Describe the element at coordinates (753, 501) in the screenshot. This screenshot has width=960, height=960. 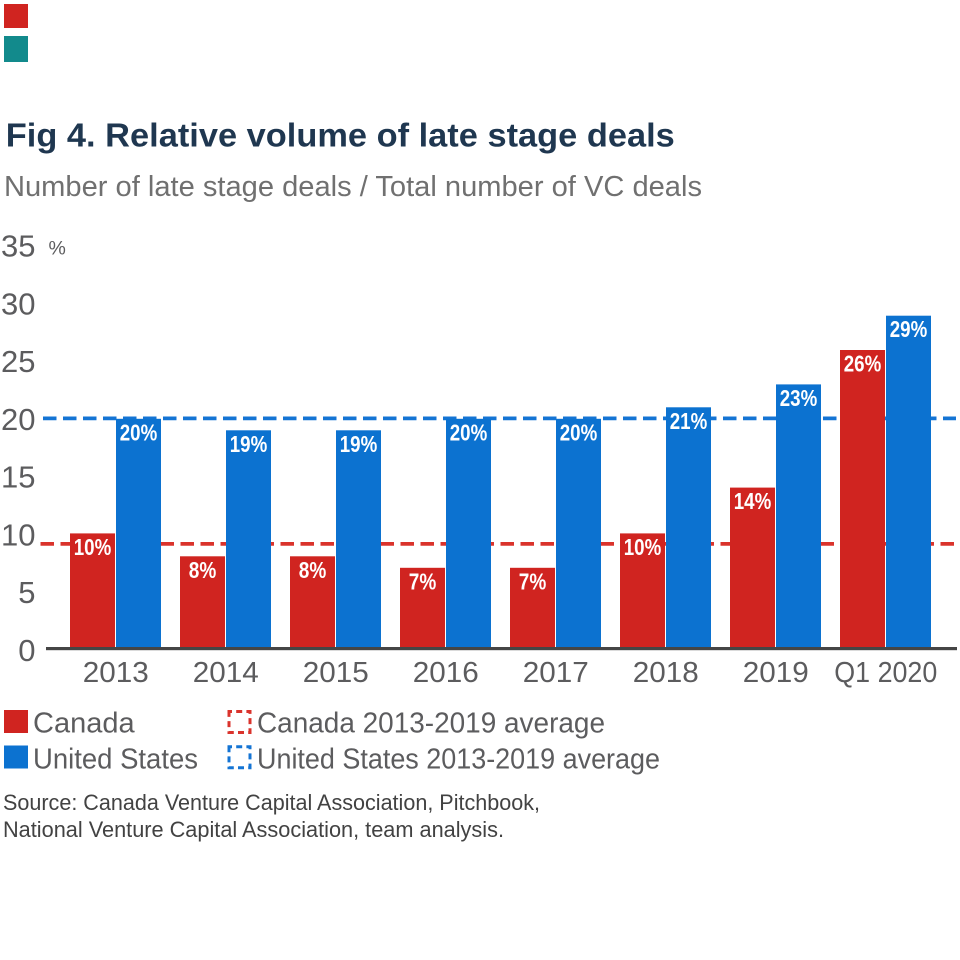
I see `svg-text: 14%` at that location.